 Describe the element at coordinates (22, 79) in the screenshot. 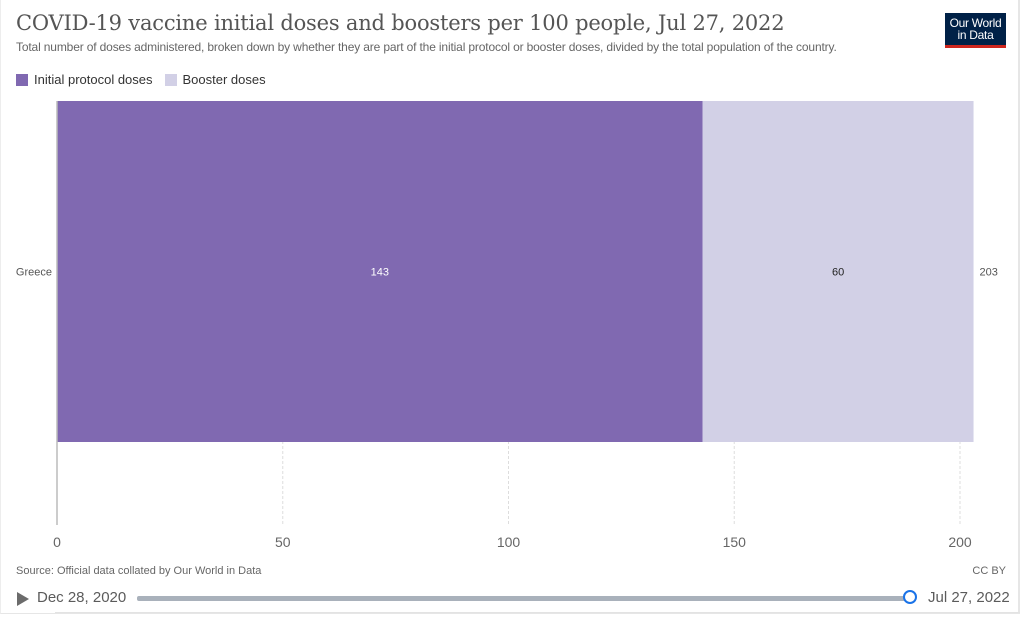

I see `legend-swatch-initial` at that location.